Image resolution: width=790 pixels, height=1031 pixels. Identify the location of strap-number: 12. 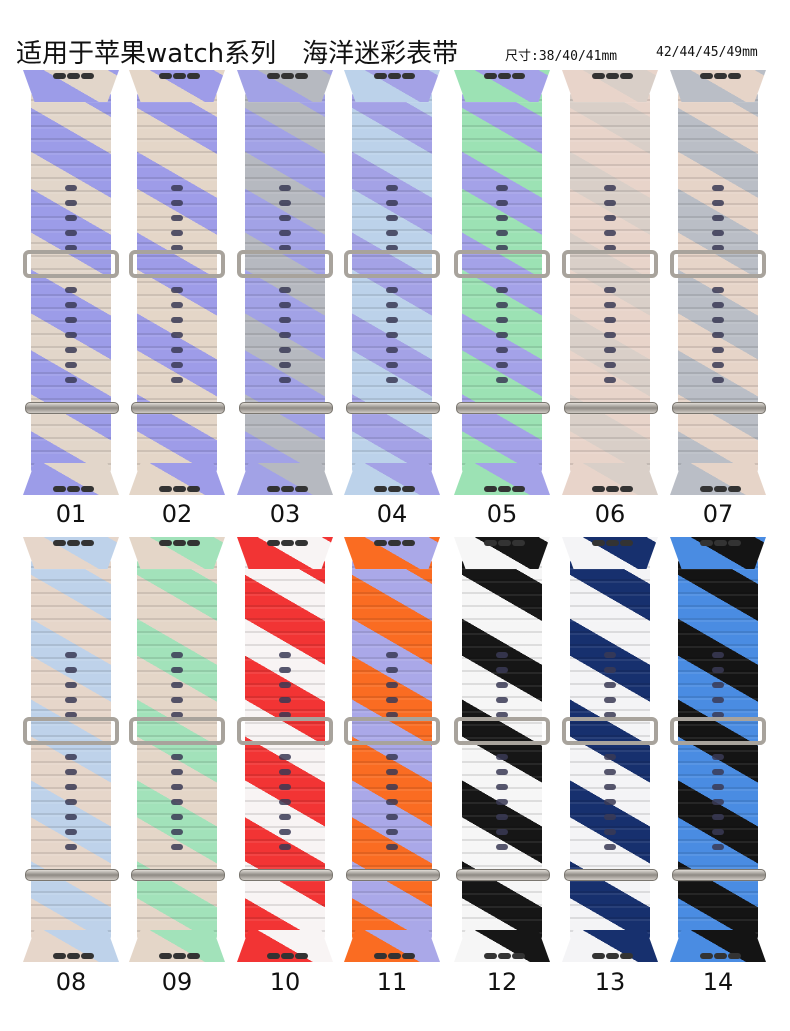
(502, 982).